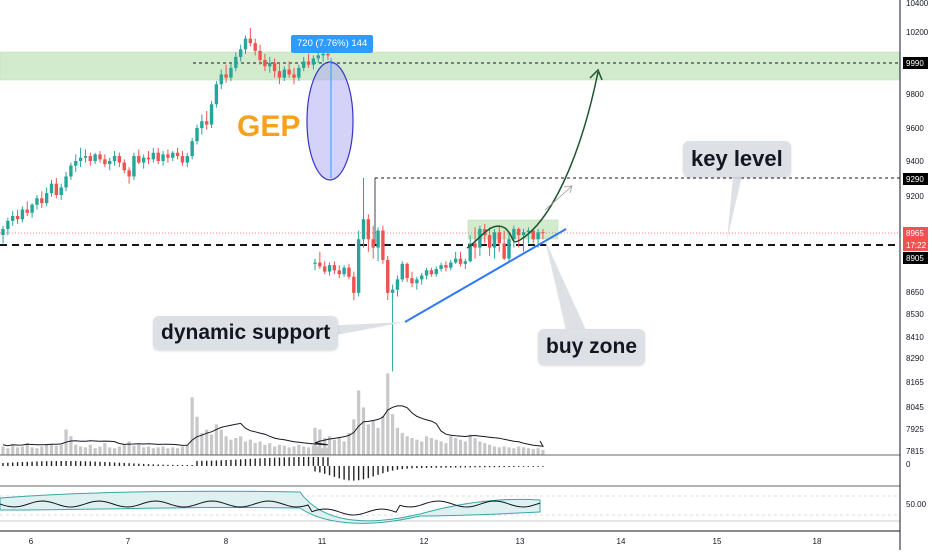 This screenshot has width=932, height=555. Describe the element at coordinates (520, 541) in the screenshot. I see `time-tick-label: 13` at that location.